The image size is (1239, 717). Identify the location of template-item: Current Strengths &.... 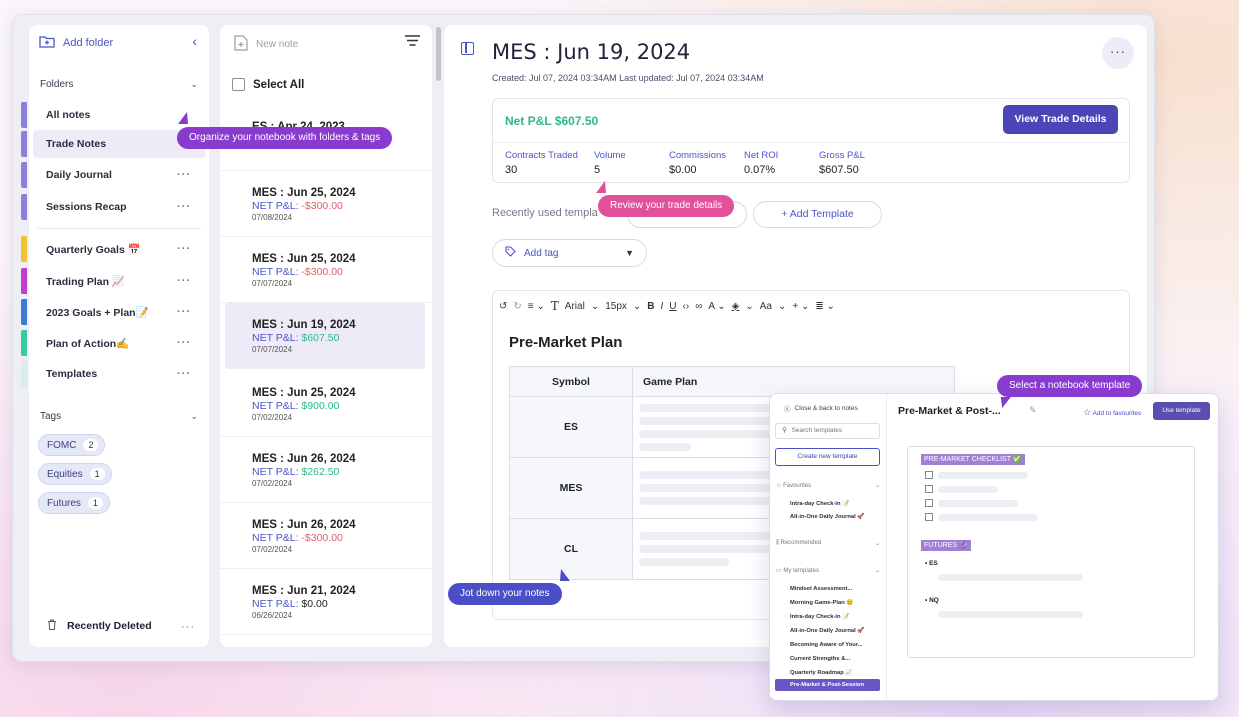
(820, 659).